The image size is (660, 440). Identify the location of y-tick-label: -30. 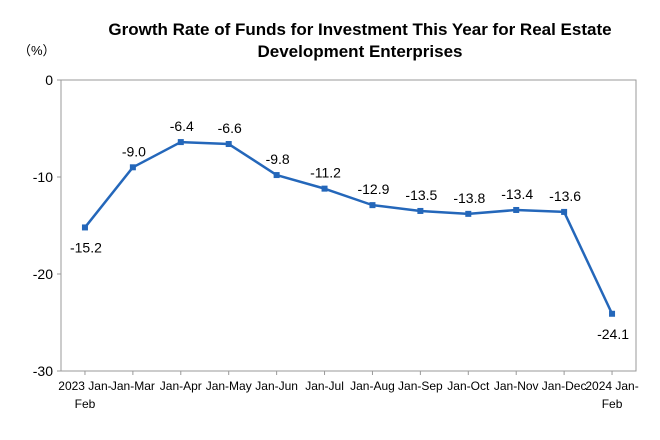
(43, 371).